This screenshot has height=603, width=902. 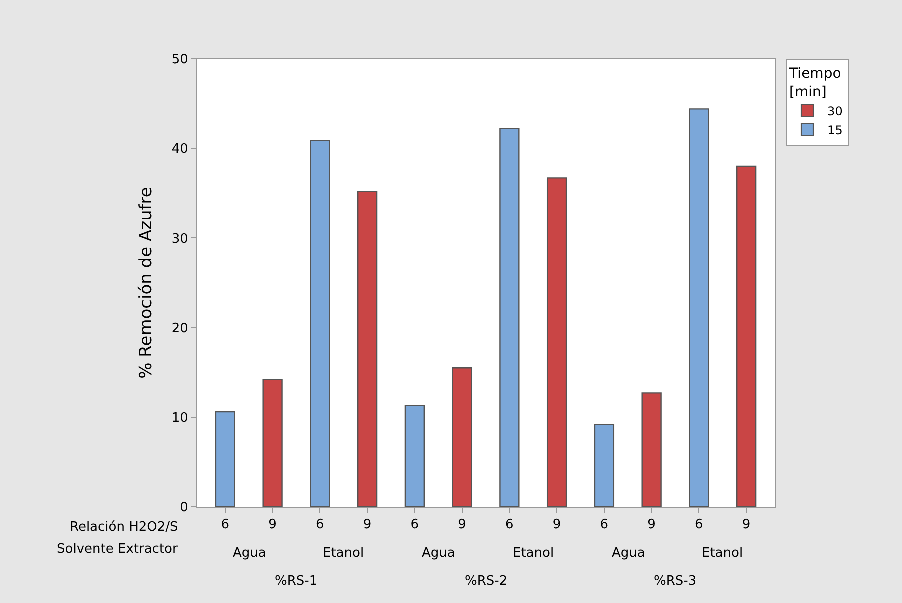 I want to click on y-tick-label: 50, so click(x=180, y=60).